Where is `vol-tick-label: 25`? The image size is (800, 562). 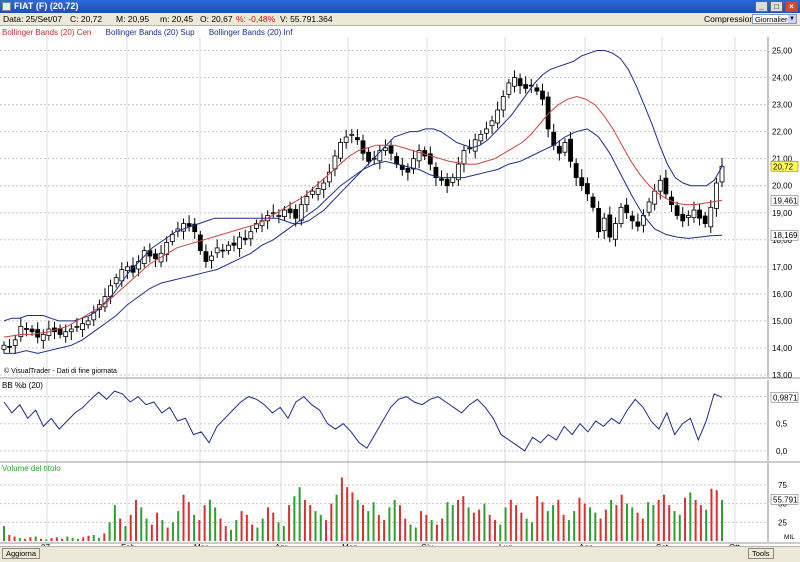
vol-tick-label: 25 is located at coordinates (782, 522).